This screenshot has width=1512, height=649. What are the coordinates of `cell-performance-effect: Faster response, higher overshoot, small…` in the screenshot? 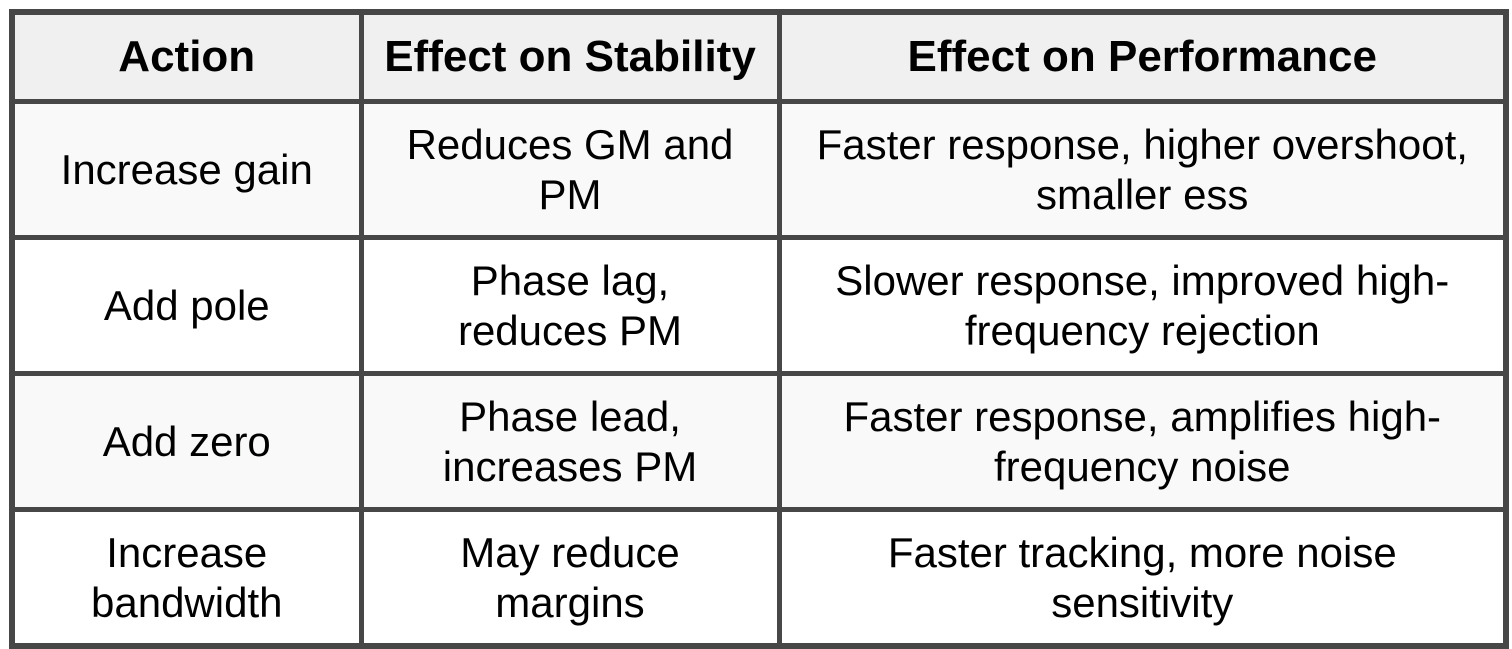 It's located at (1142, 169).